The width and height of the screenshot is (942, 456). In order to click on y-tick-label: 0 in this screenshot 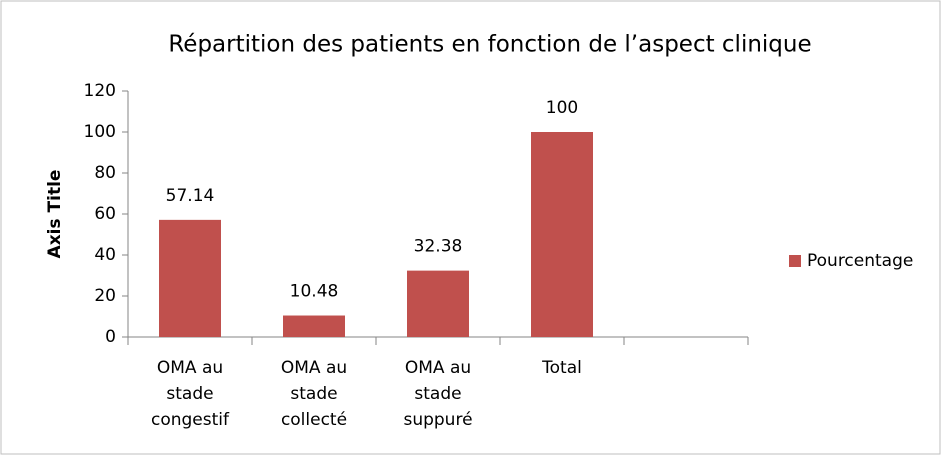, I will do `click(110, 337)`.